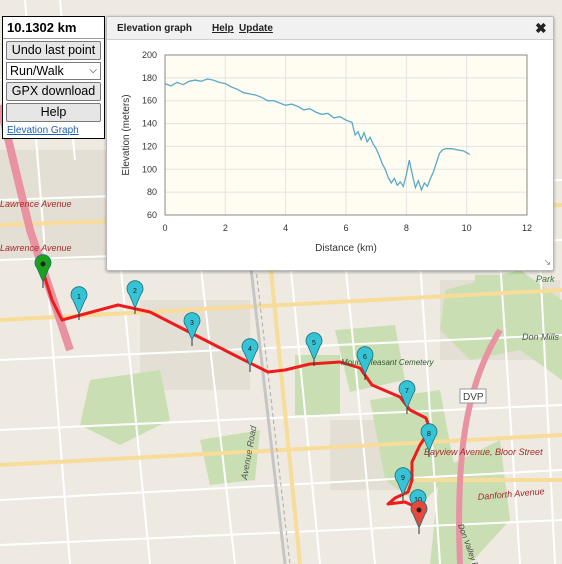 This screenshot has height=564, width=562. Describe the element at coordinates (93, 70) in the screenshot. I see `chevron-down-icon: ⌵` at that location.